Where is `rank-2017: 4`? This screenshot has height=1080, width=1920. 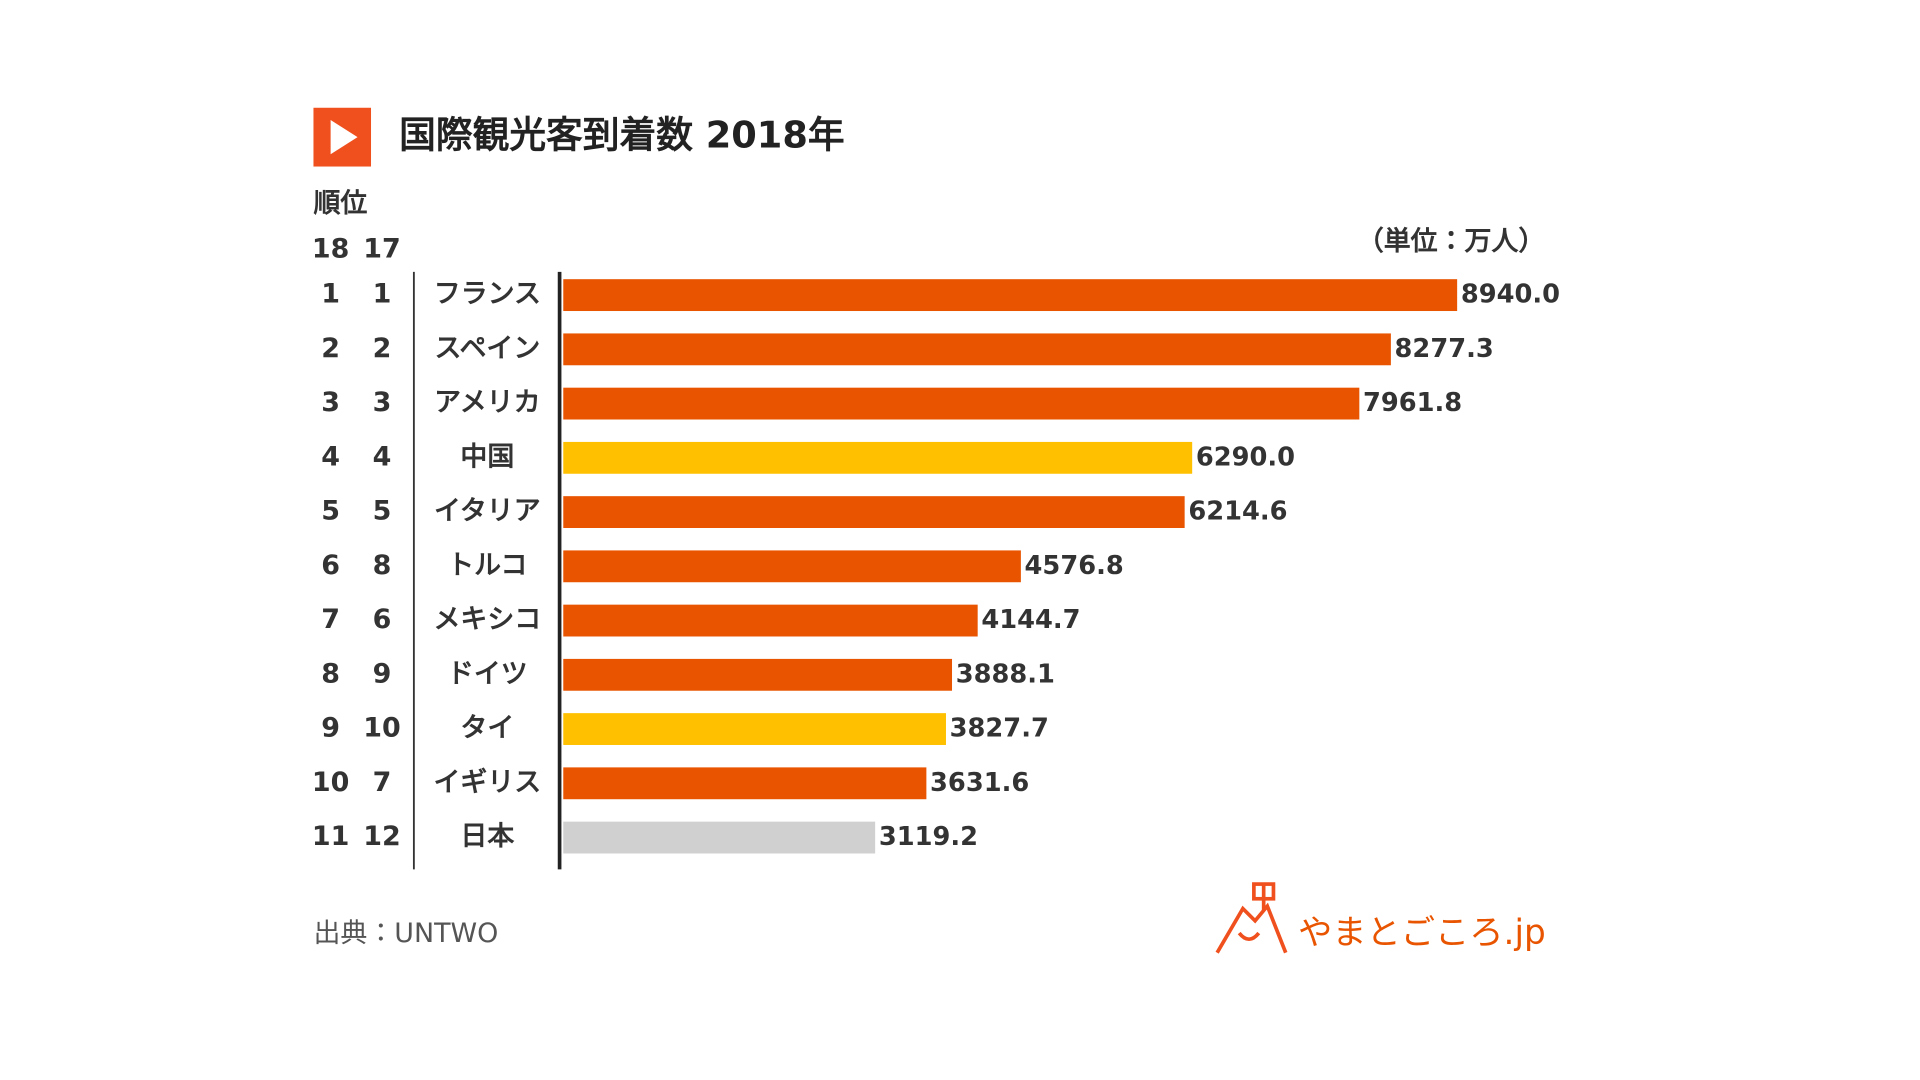 rank-2017: 4 is located at coordinates (382, 456).